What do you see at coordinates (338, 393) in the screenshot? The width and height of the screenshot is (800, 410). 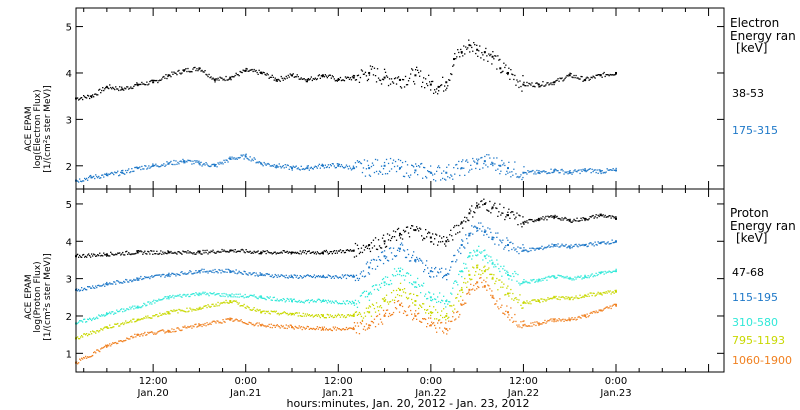 I see `x-tick-label-date: Jan.21` at bounding box center [338, 393].